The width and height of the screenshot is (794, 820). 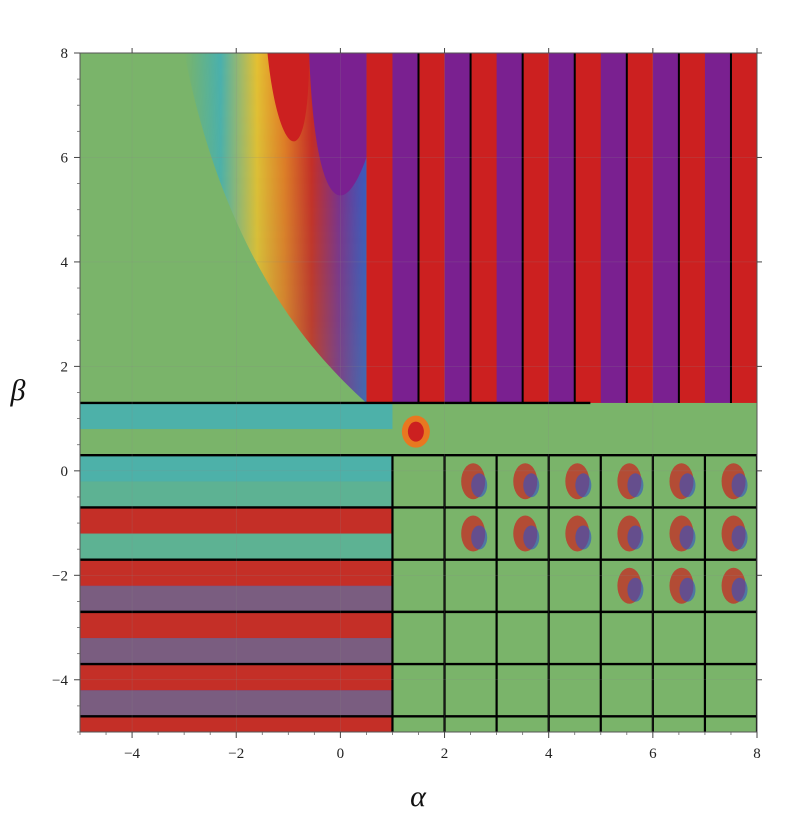 What do you see at coordinates (65, 472) in the screenshot?
I see `y-tick-label: 0` at bounding box center [65, 472].